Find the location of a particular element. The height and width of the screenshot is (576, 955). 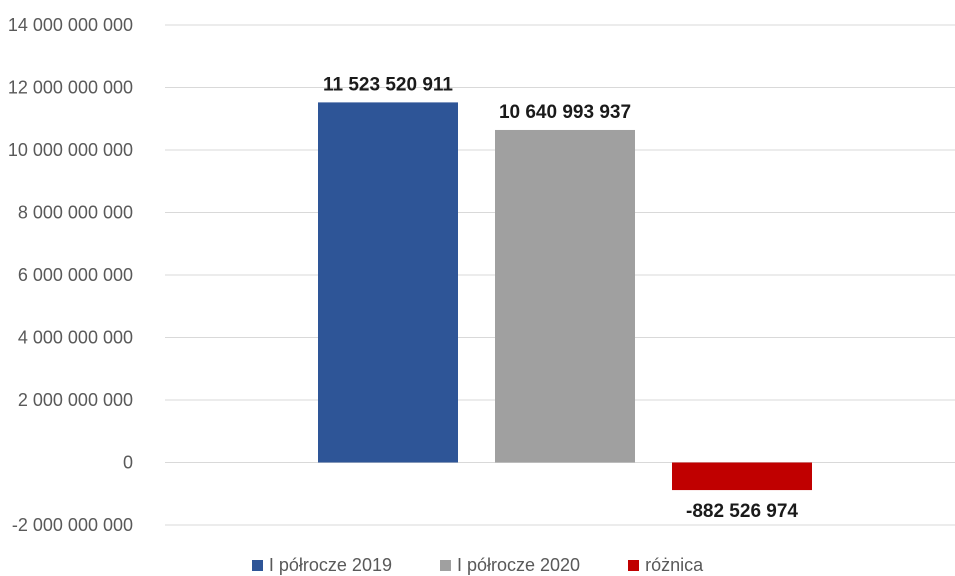

legend-item-2020: I półrocze 2020 is located at coordinates (510, 565).